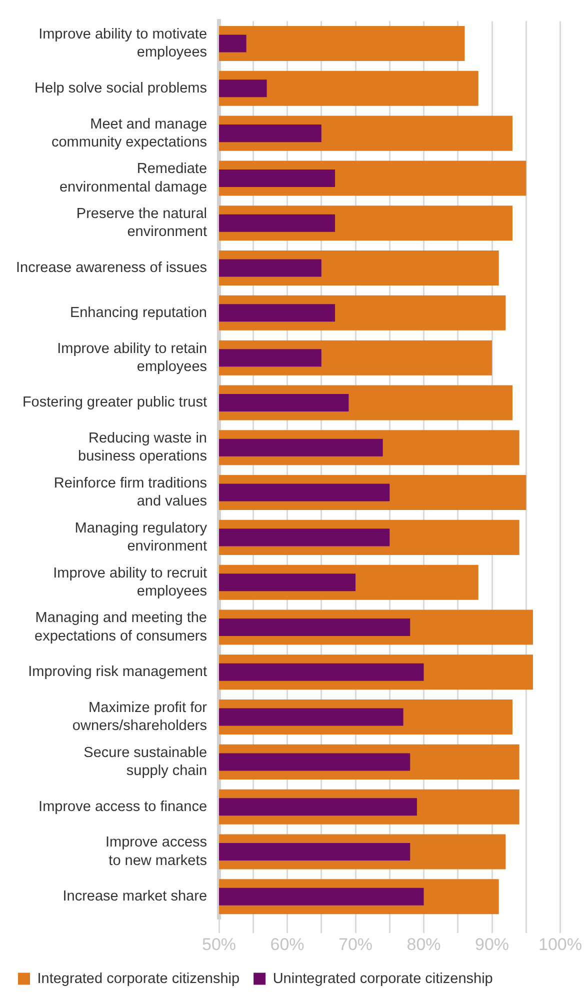  I want to click on y-tick-label: Secure sustainable supply chain, so click(146, 762).